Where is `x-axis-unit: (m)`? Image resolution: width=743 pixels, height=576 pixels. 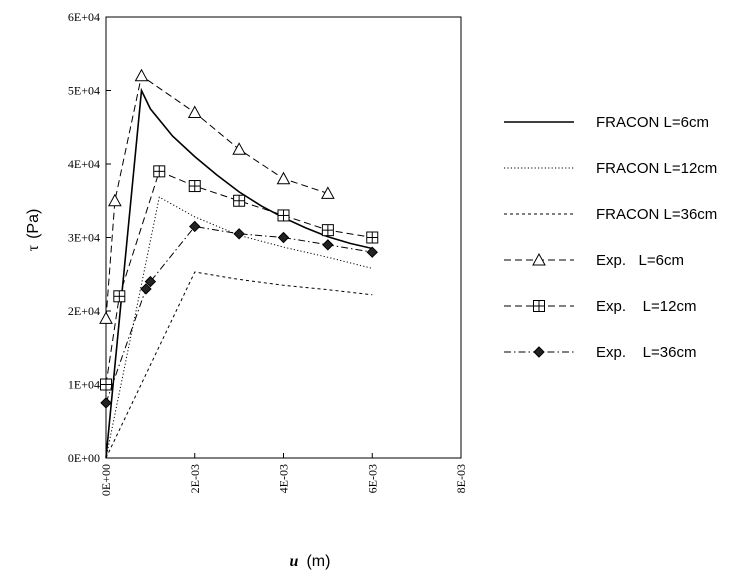 x-axis-unit: (m) is located at coordinates (318, 561).